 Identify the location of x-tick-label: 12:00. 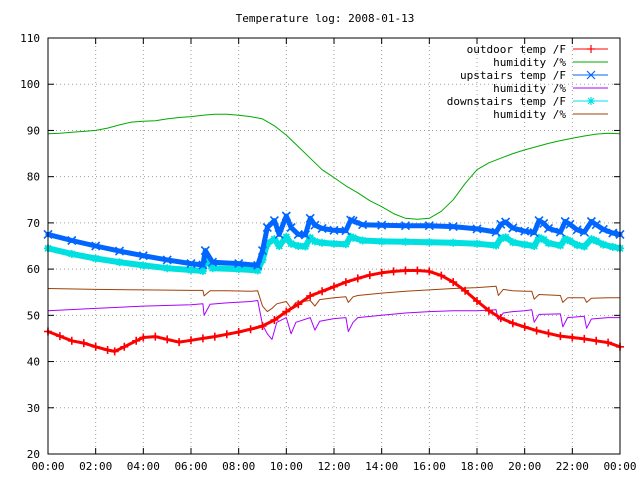
(333, 466).